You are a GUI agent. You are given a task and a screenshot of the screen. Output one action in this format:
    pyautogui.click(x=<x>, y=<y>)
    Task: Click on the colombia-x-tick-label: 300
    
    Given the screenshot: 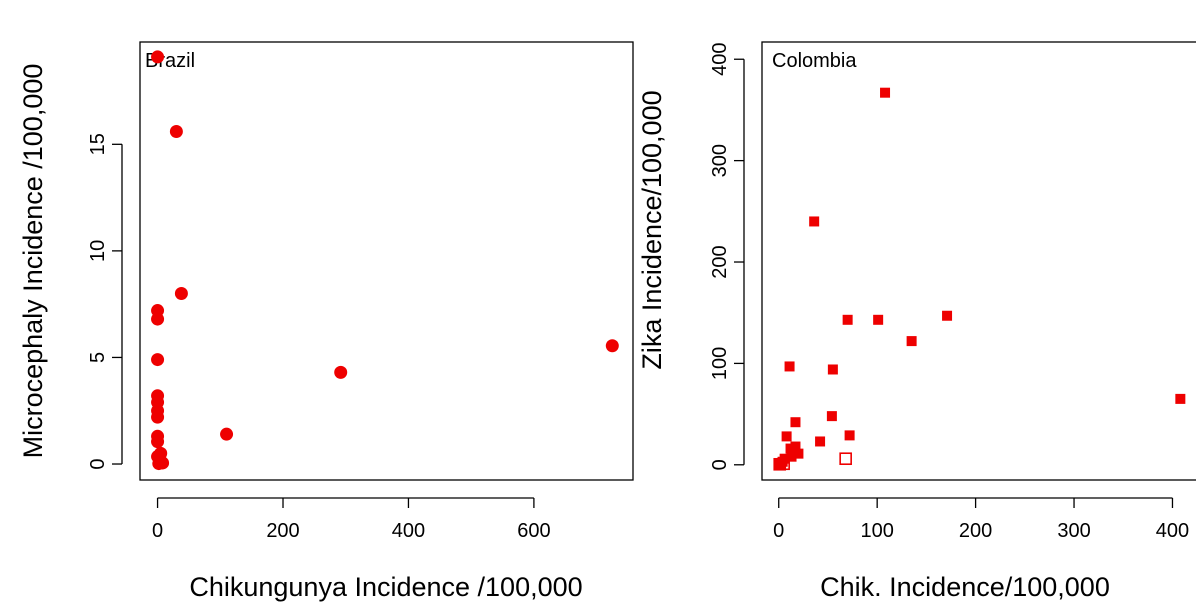 What is the action you would take?
    pyautogui.click(x=1073, y=531)
    